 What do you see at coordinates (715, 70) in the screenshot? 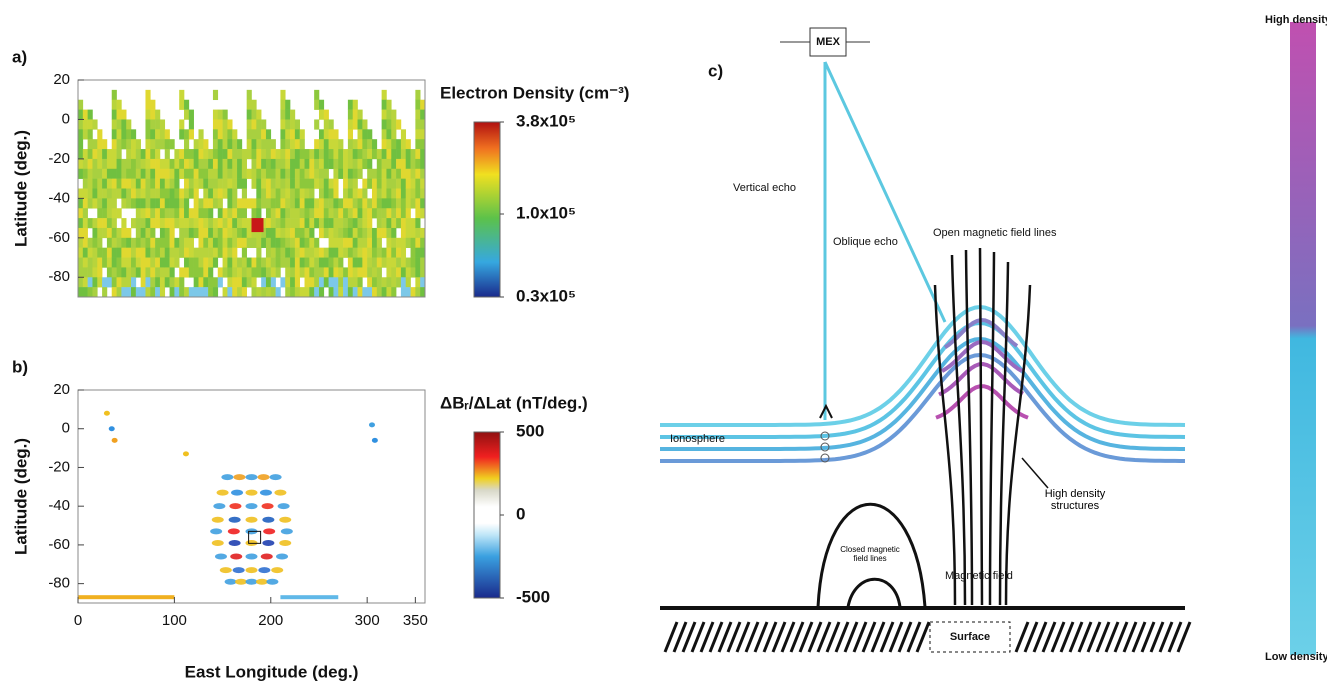
I see `panel-label: c)` at bounding box center [715, 70].